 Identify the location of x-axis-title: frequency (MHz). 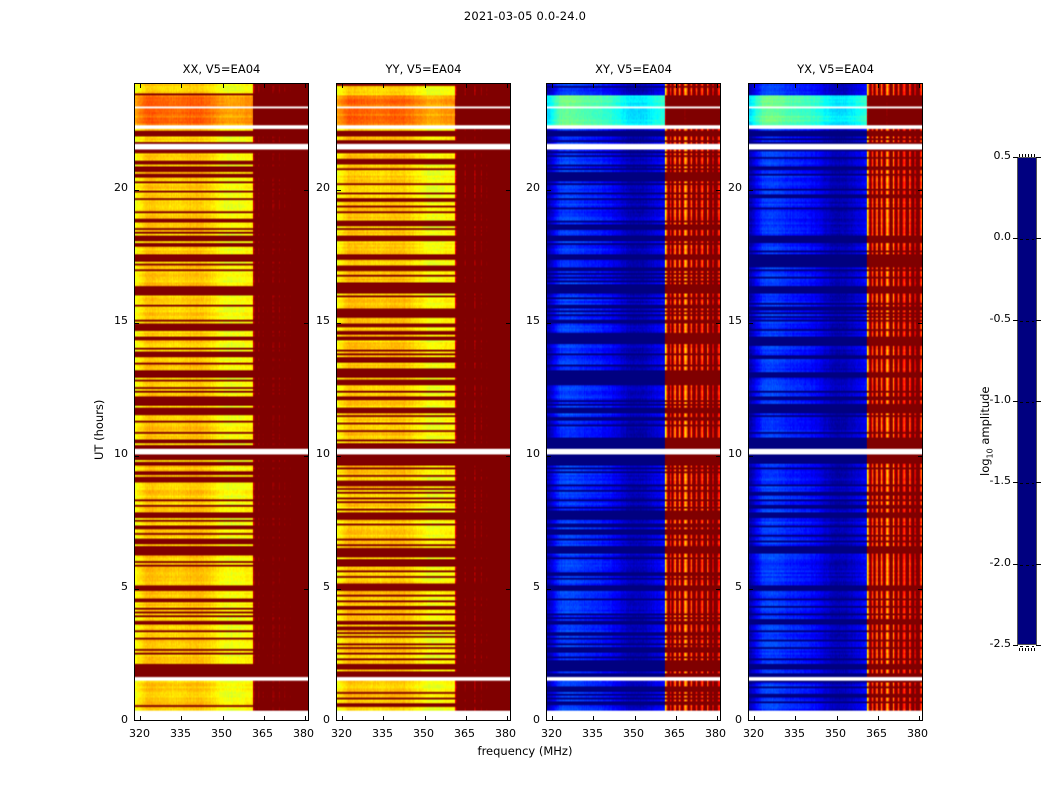
(525, 751).